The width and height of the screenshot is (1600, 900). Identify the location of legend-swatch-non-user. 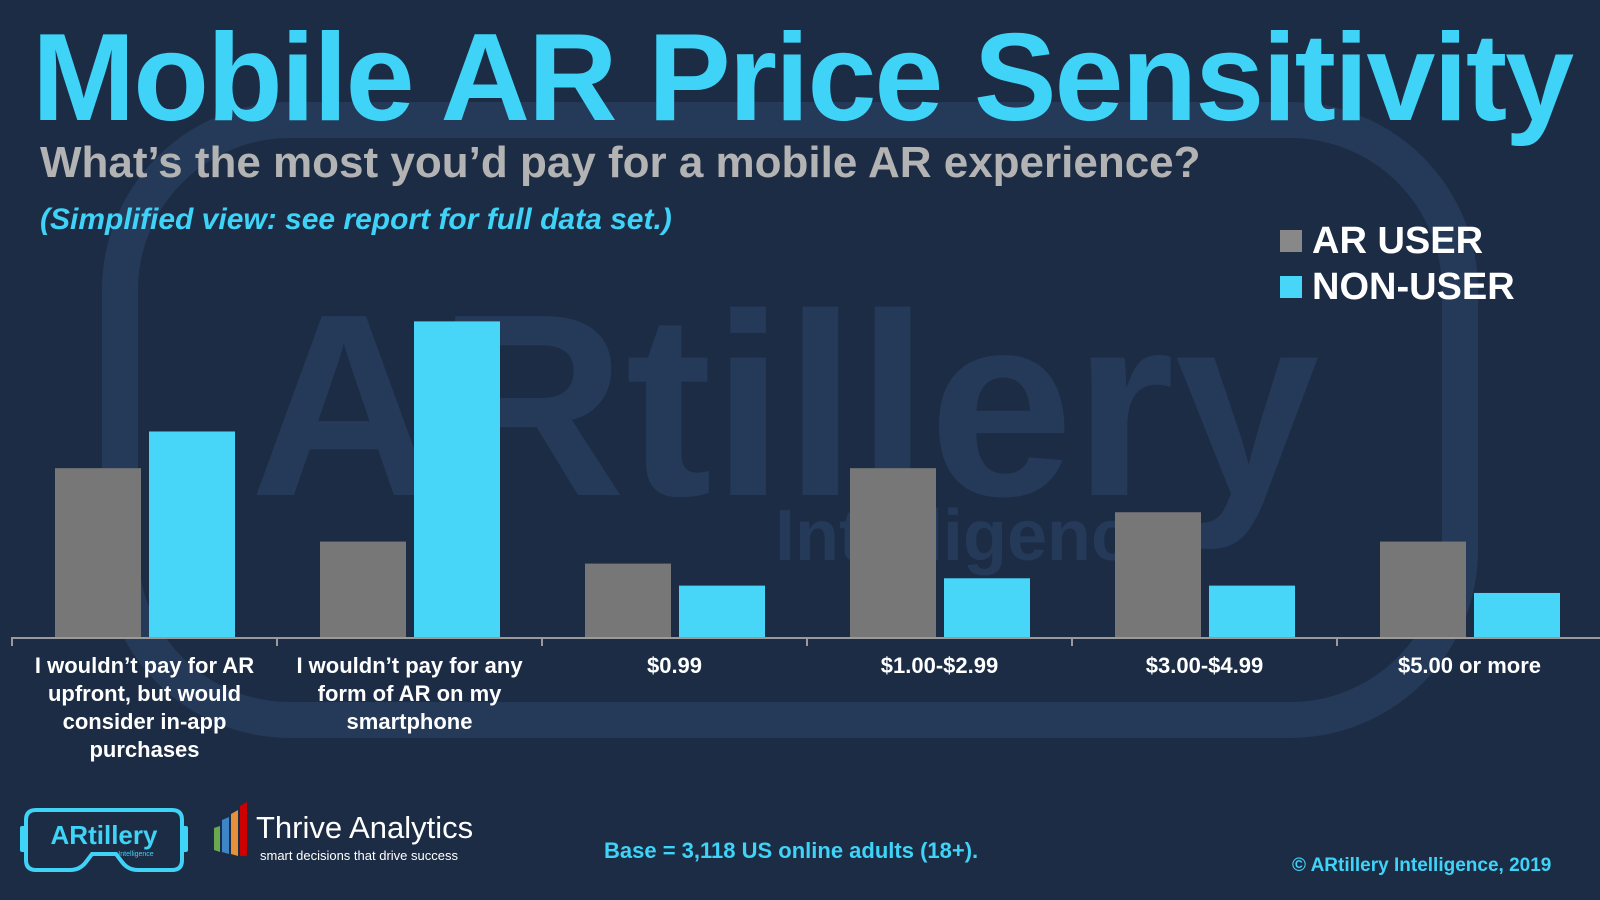
(1291, 287).